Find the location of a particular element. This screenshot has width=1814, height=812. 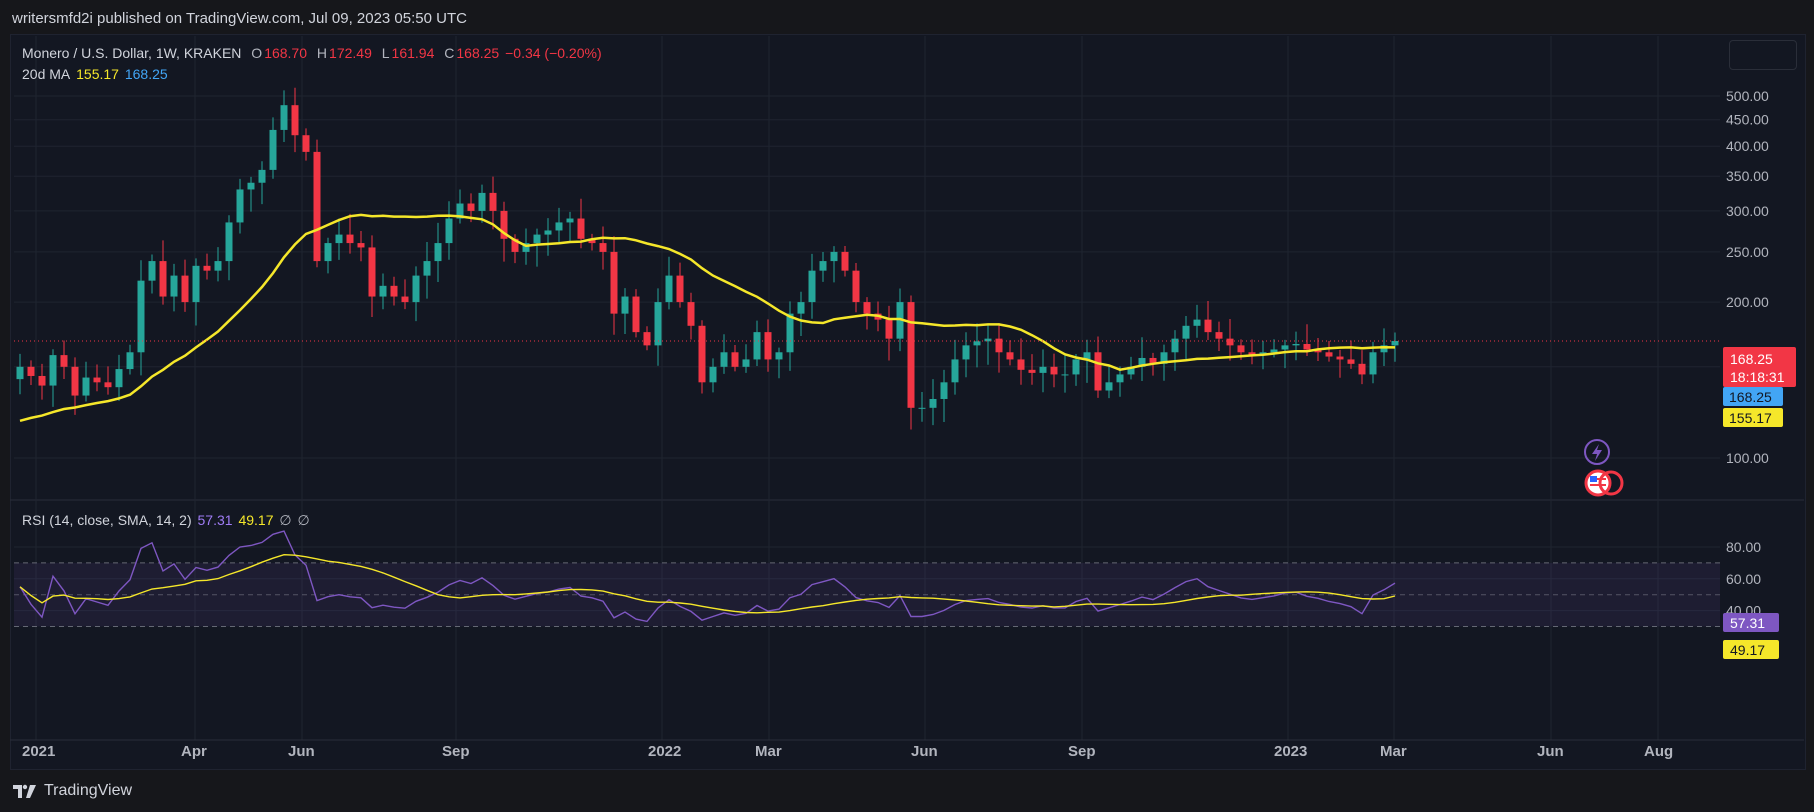

rsi-tag-bg is located at coordinates (1751, 622).